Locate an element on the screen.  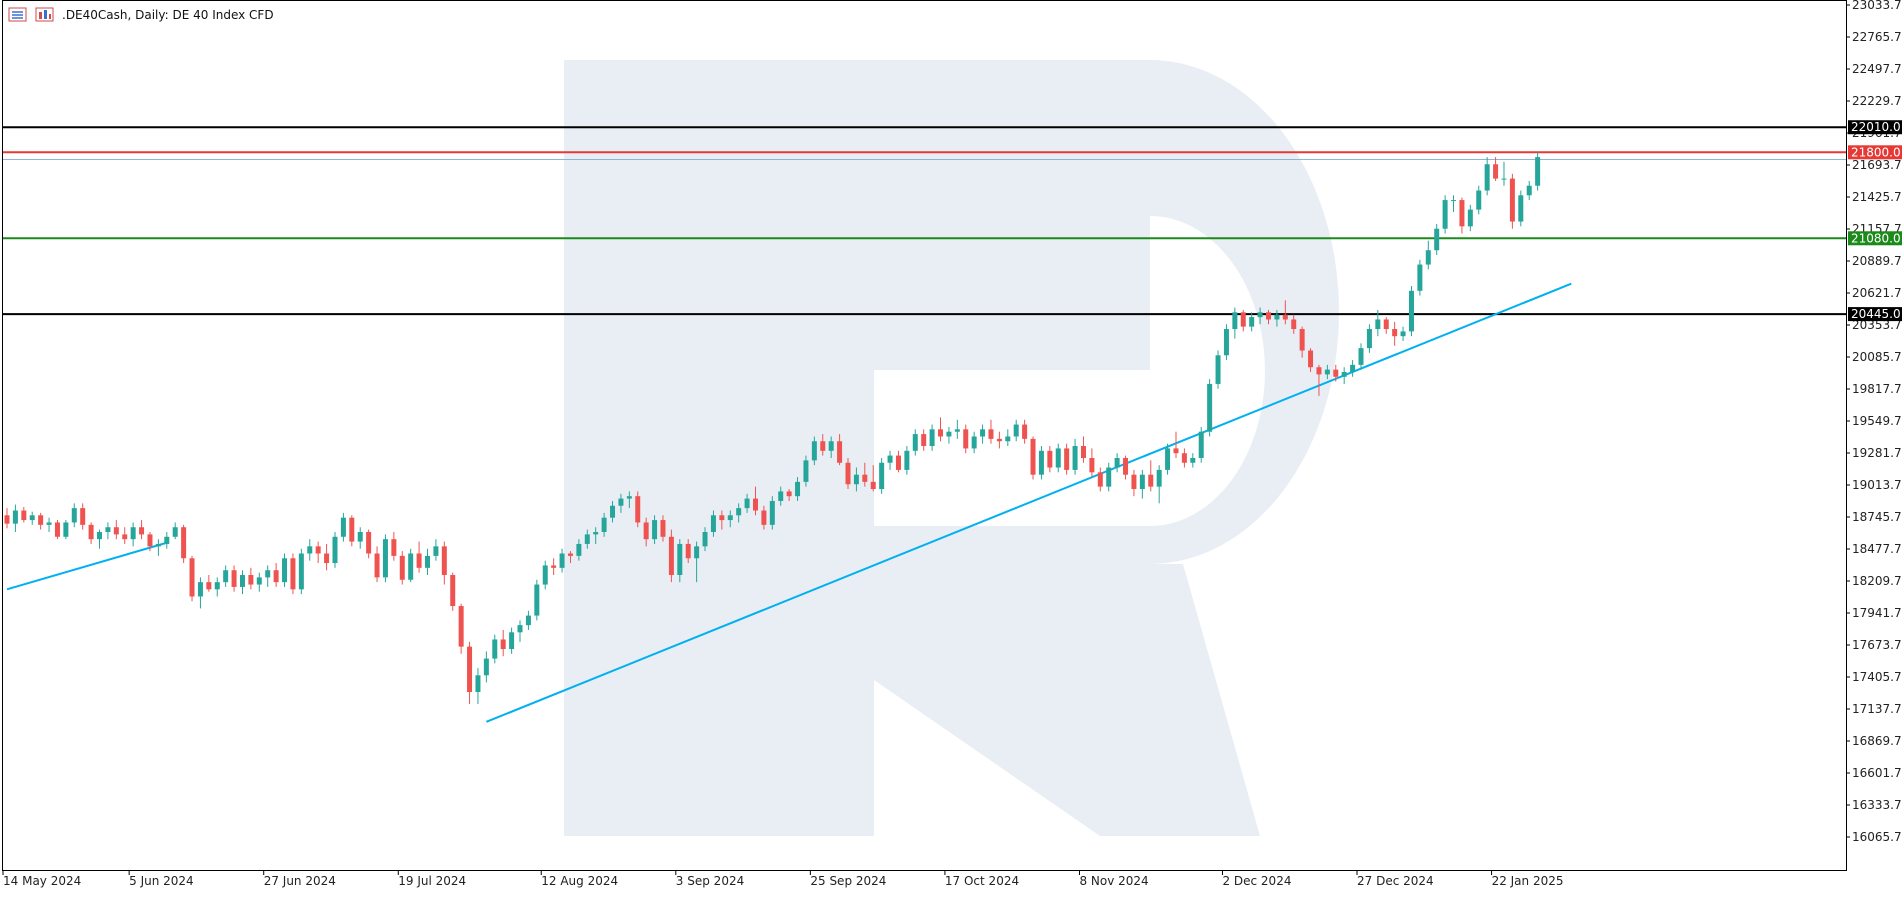
x-tick-label: 19 Jul 2024 is located at coordinates (432, 881).